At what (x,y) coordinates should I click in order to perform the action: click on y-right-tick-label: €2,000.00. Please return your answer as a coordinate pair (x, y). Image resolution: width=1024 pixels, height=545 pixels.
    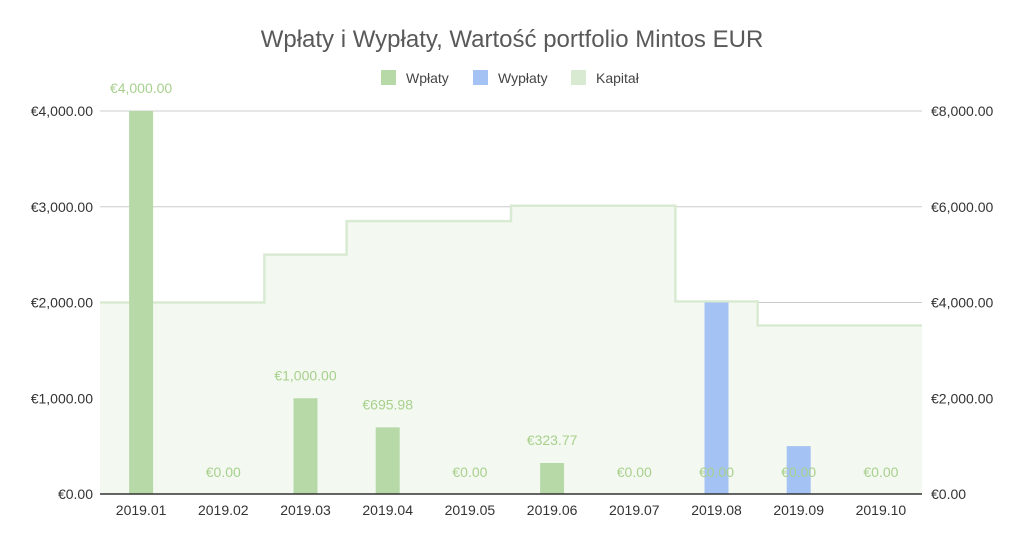
    Looking at the image, I should click on (962, 398).